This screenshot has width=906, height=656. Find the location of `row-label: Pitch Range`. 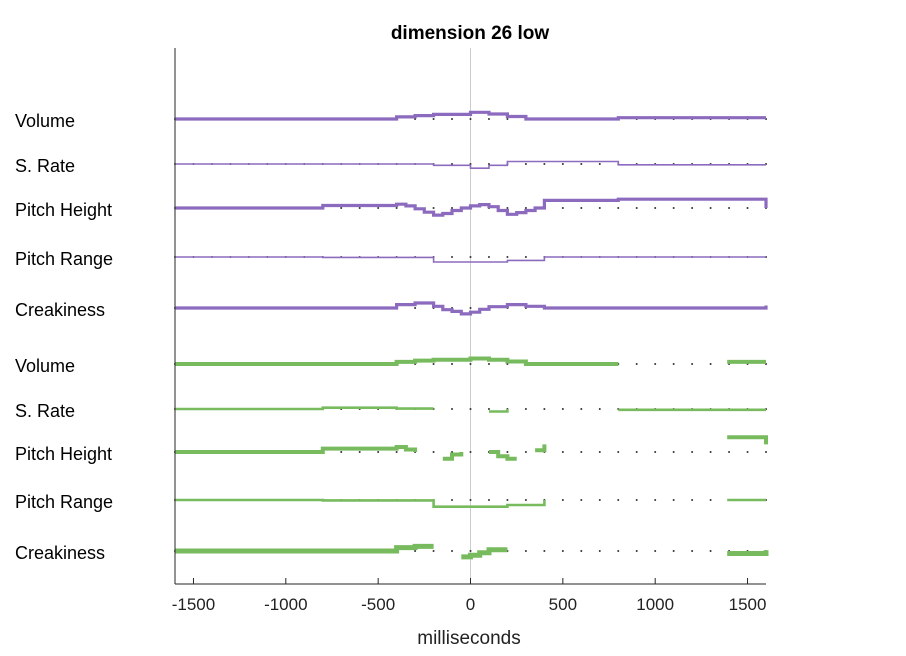

row-label: Pitch Range is located at coordinates (64, 502).